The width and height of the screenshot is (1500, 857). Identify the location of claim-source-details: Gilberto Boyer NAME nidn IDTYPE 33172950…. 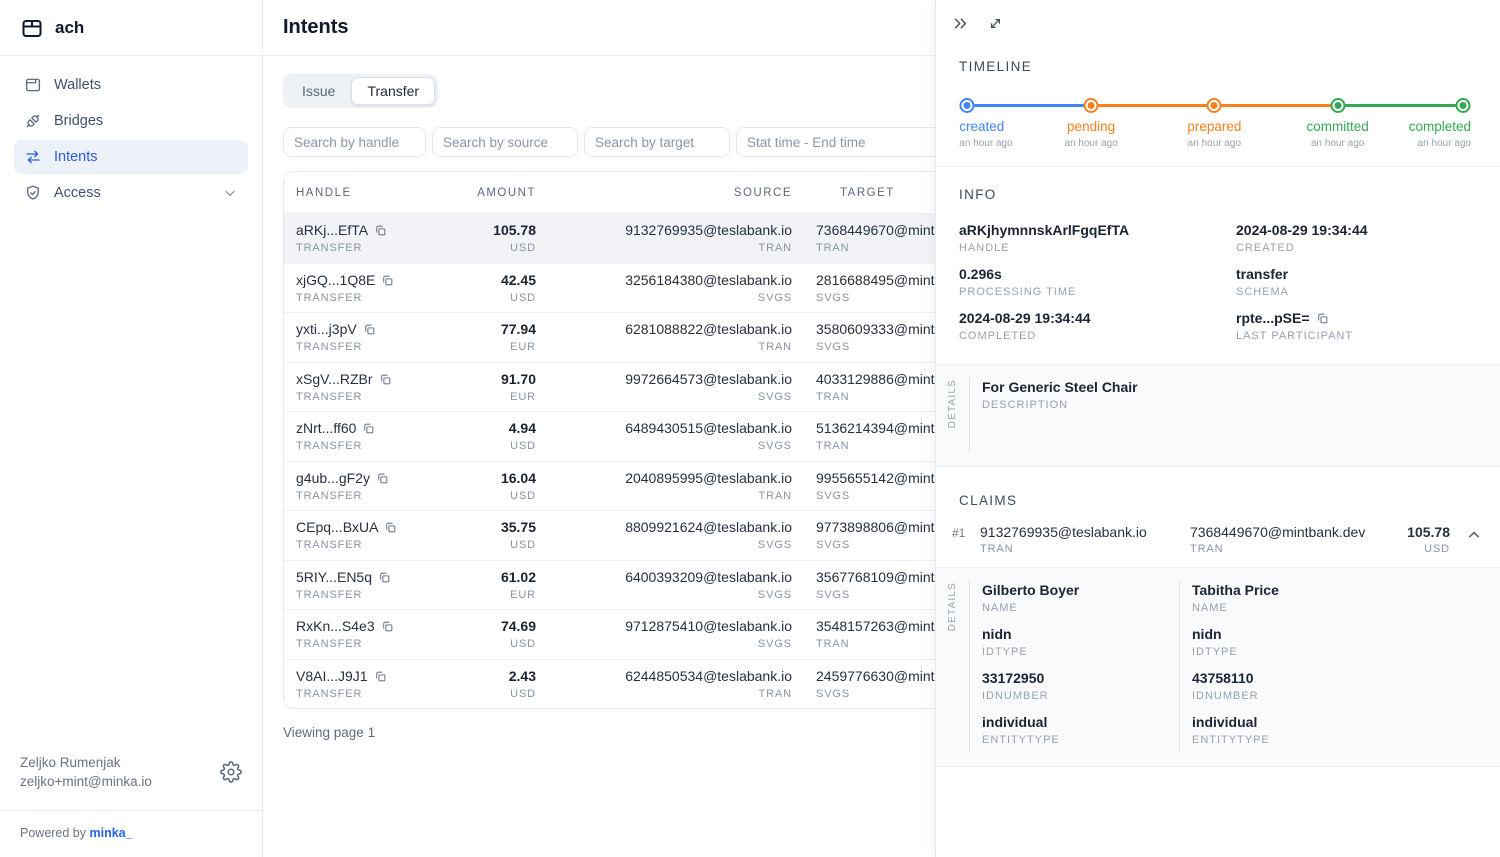
(1074, 666).